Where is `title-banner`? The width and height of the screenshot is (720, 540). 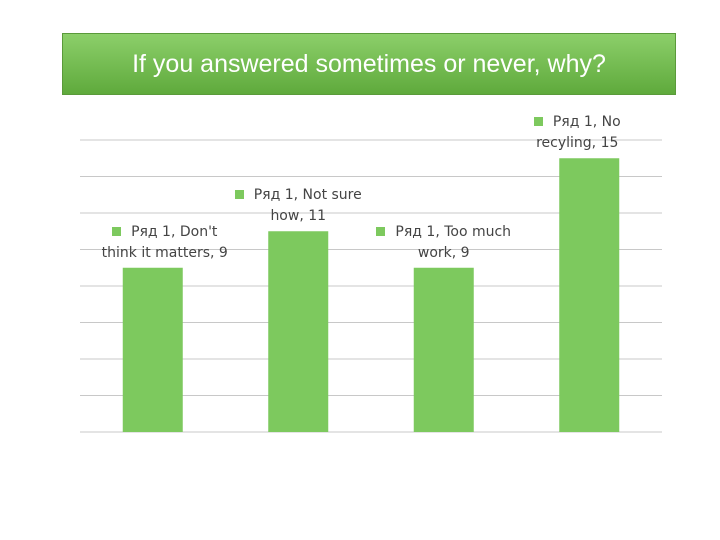
title-banner is located at coordinates (369, 64).